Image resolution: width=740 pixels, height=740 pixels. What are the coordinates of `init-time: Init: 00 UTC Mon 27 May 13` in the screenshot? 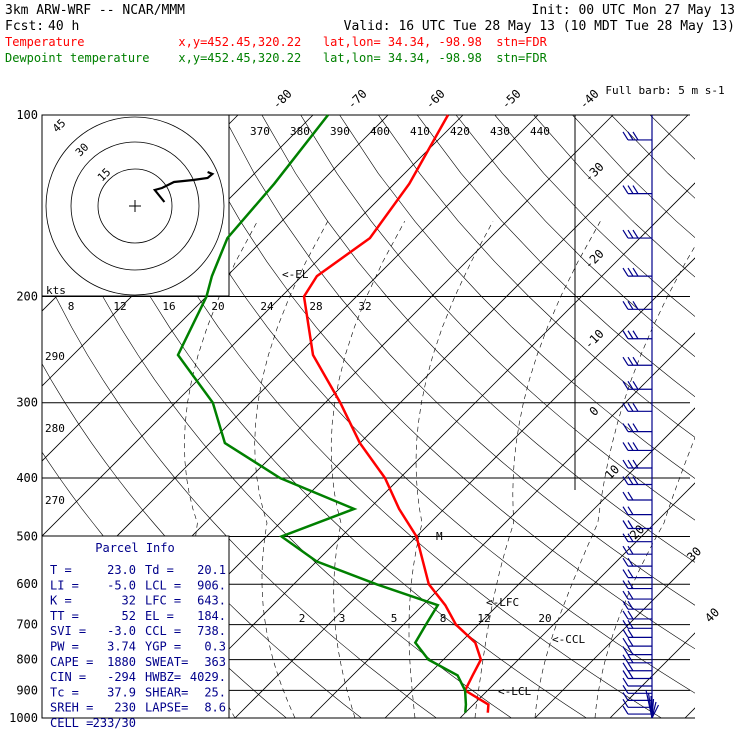 It's located at (634, 10).